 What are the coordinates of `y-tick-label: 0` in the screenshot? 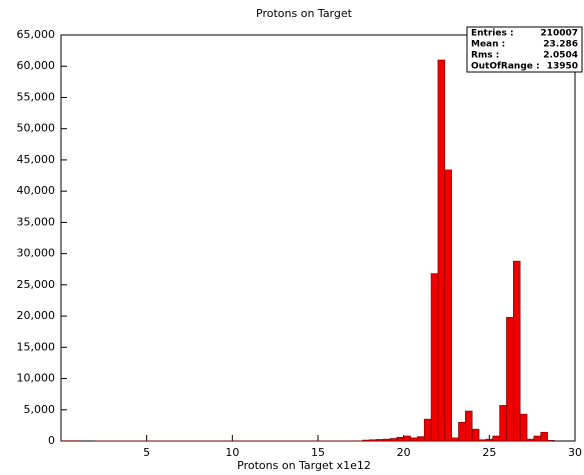 It's located at (51, 440).